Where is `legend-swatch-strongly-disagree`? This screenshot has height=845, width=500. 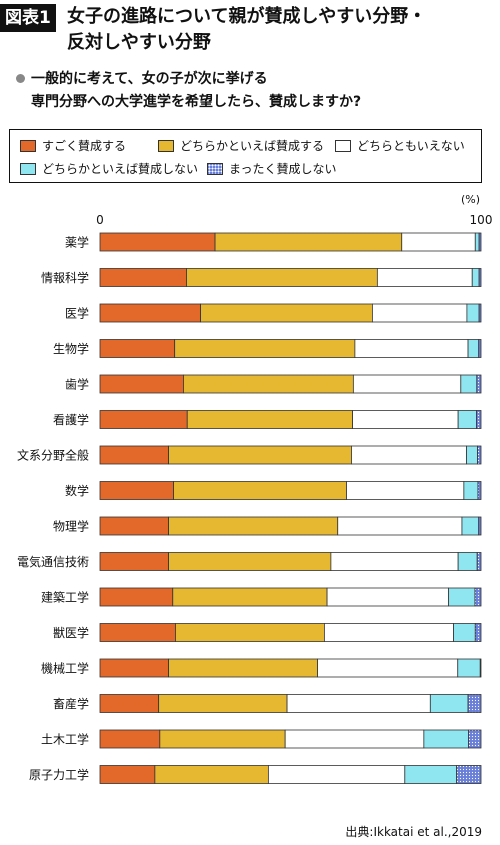 legend-swatch-strongly-disagree is located at coordinates (215, 169).